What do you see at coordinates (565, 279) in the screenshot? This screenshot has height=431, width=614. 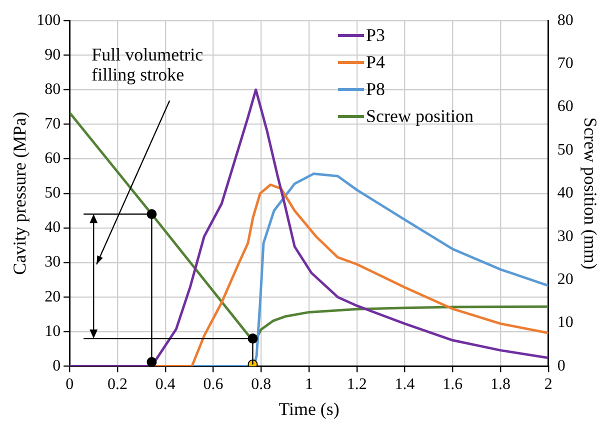 I see `y2-tick-label: 20` at bounding box center [565, 279].